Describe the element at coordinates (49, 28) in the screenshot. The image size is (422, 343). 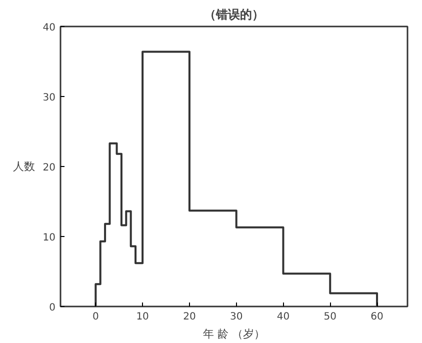
I see `y-tick-label: 40` at that location.